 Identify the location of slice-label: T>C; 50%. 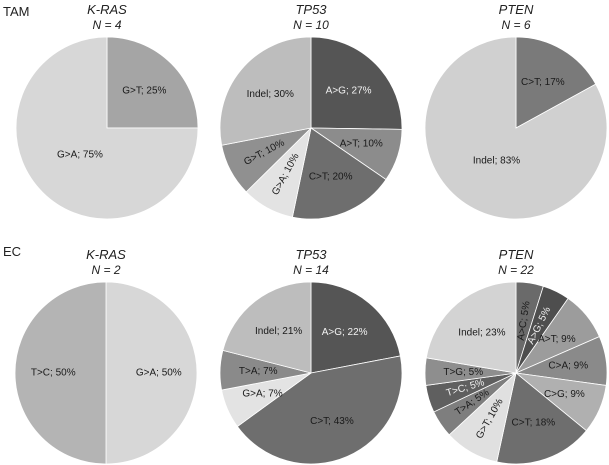
(53, 373).